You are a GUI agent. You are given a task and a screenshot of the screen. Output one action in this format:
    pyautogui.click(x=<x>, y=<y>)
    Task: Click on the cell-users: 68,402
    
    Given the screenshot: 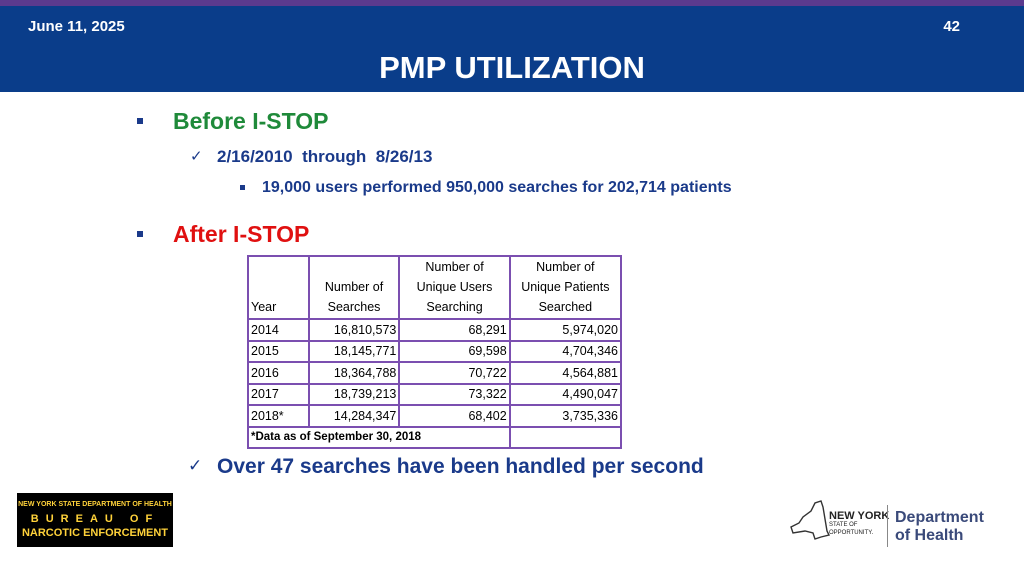 What is the action you would take?
    pyautogui.click(x=454, y=416)
    